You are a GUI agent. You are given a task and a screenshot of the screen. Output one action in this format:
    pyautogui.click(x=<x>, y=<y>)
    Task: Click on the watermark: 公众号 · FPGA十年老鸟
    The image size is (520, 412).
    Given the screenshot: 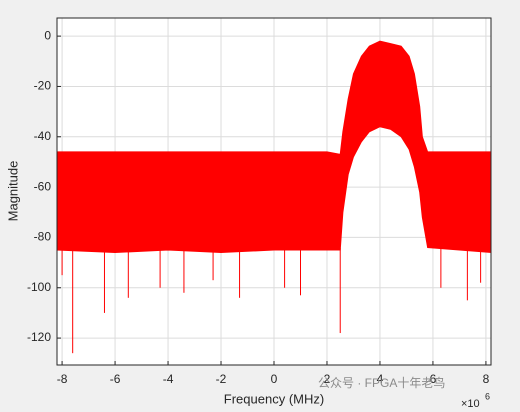 What is the action you would take?
    pyautogui.click(x=381, y=382)
    